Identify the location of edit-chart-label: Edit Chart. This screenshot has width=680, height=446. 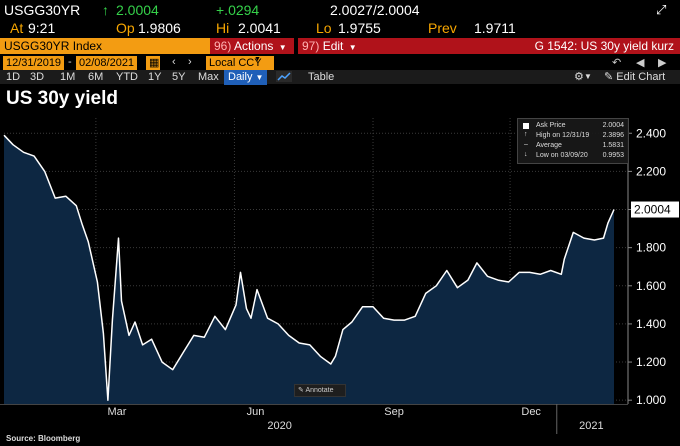
(641, 77).